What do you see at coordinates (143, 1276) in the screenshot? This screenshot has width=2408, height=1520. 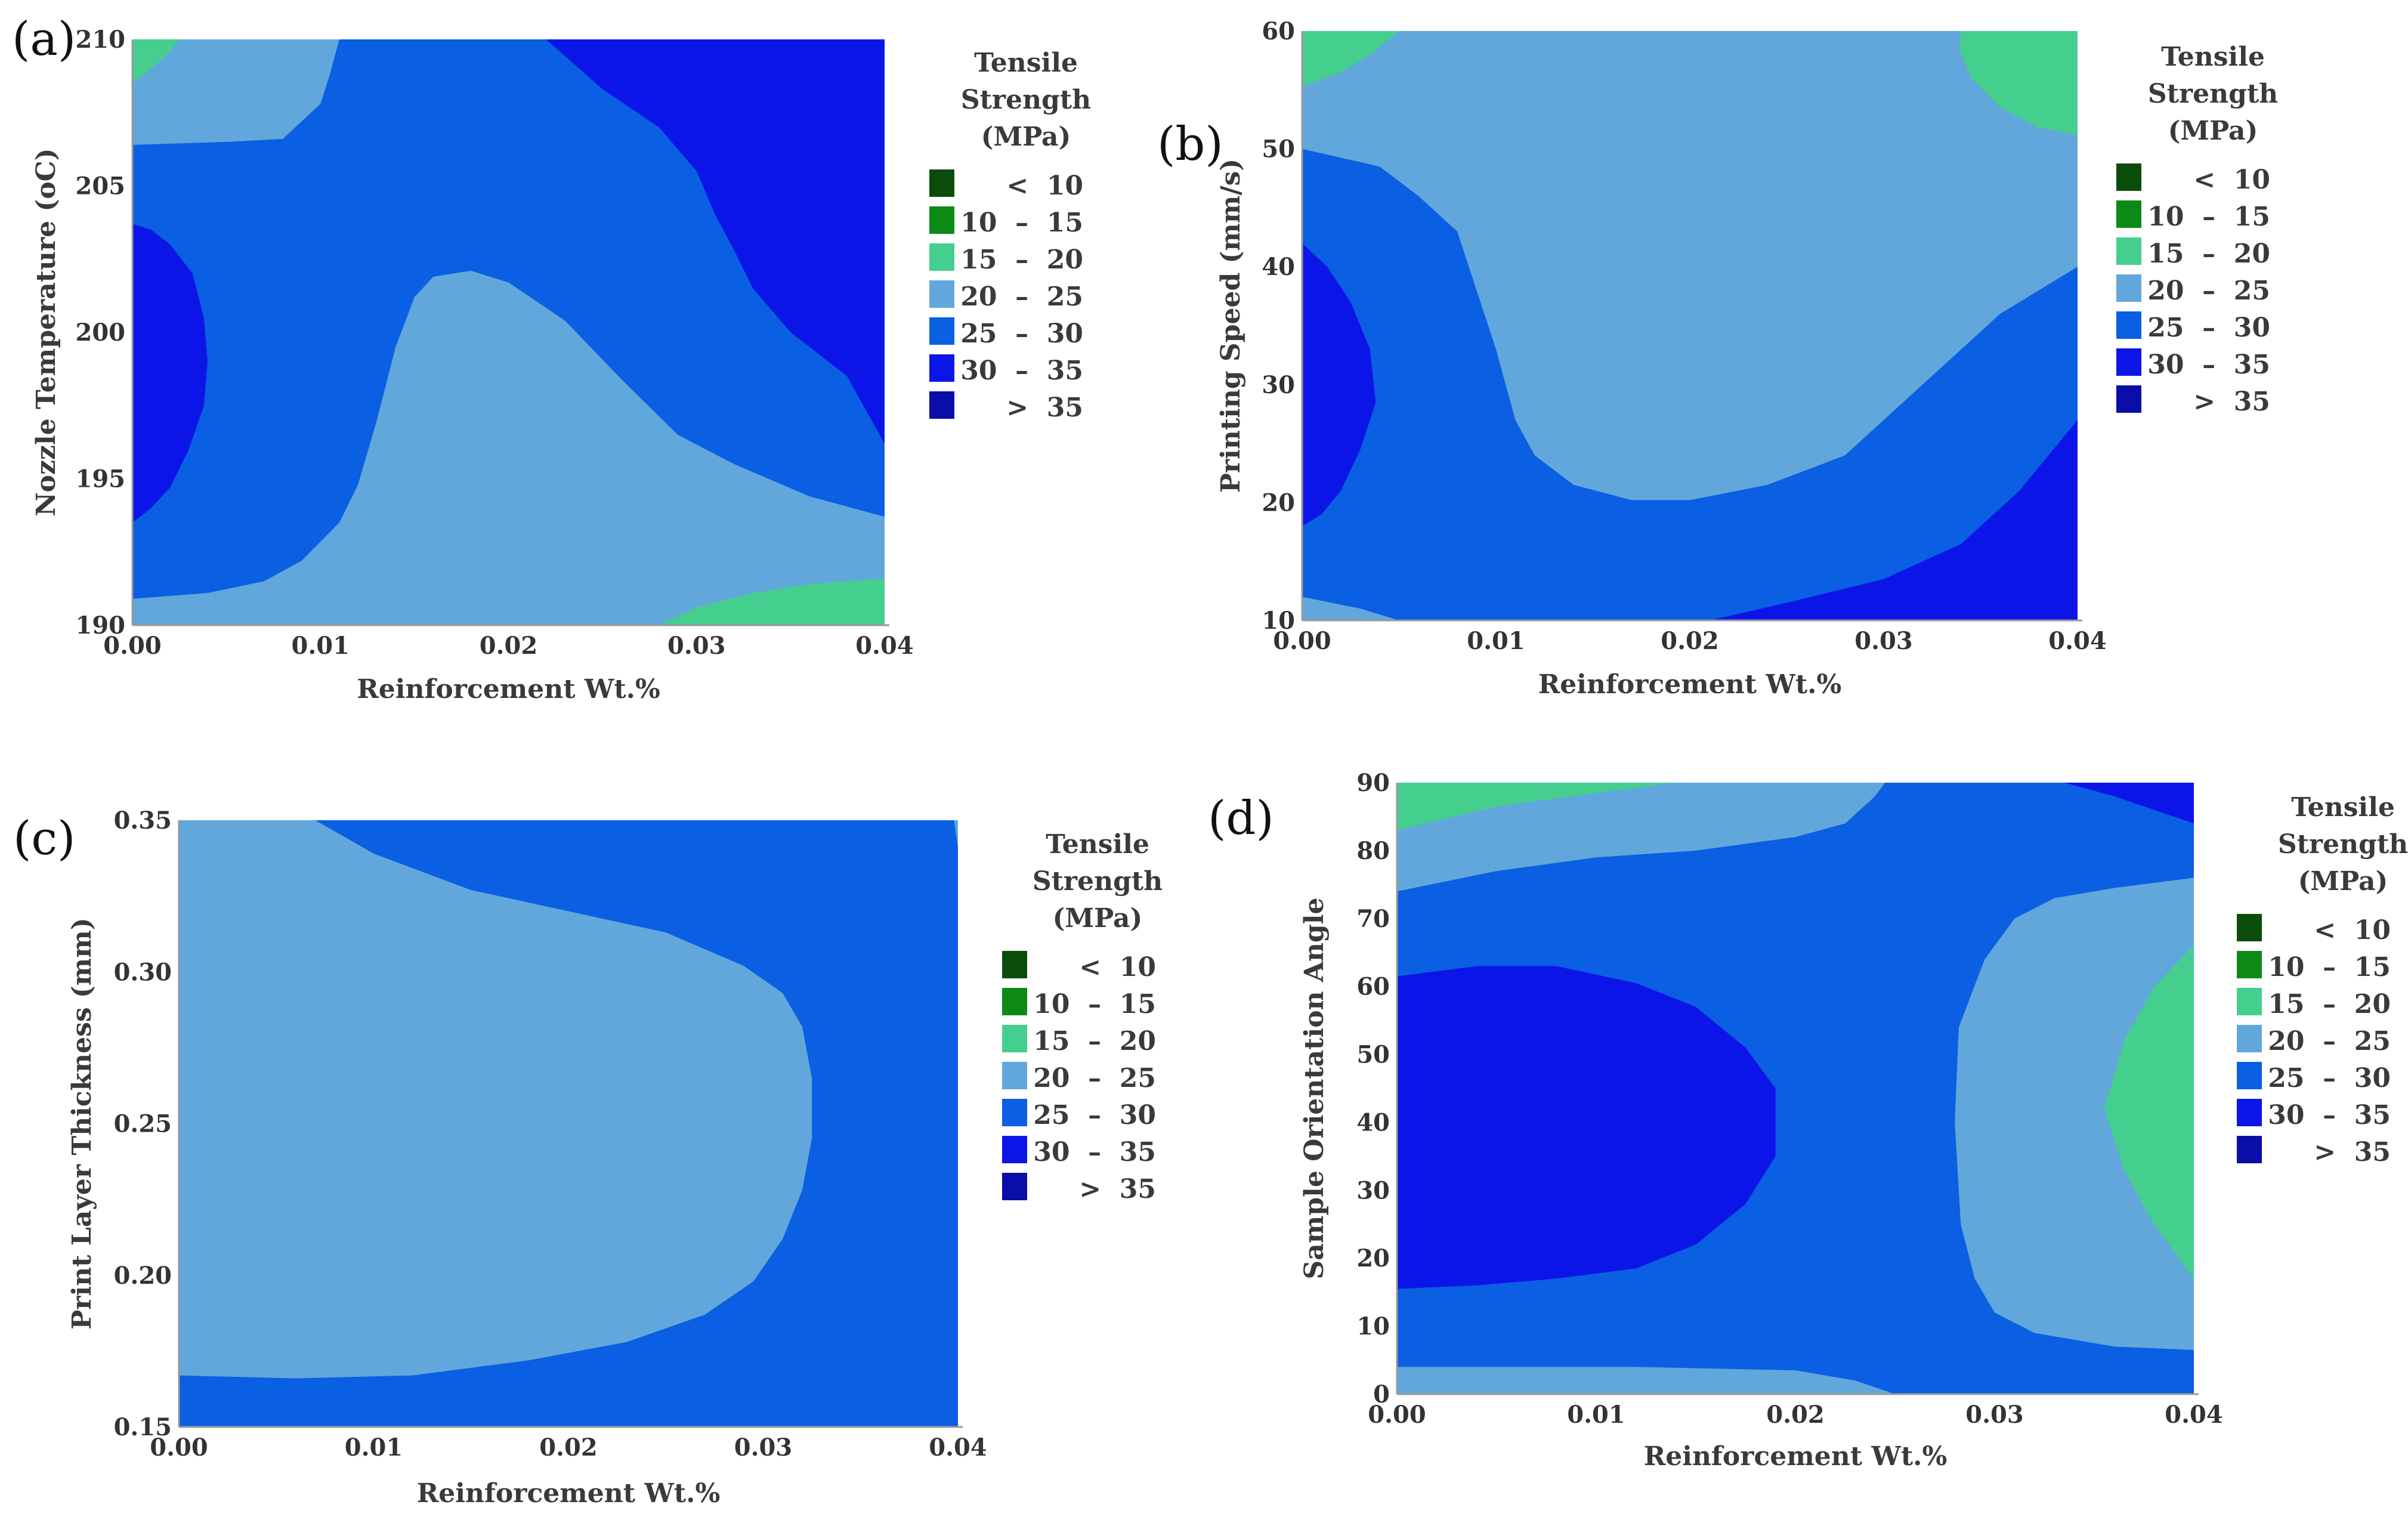 I see `y-tick-label: 0.20` at bounding box center [143, 1276].